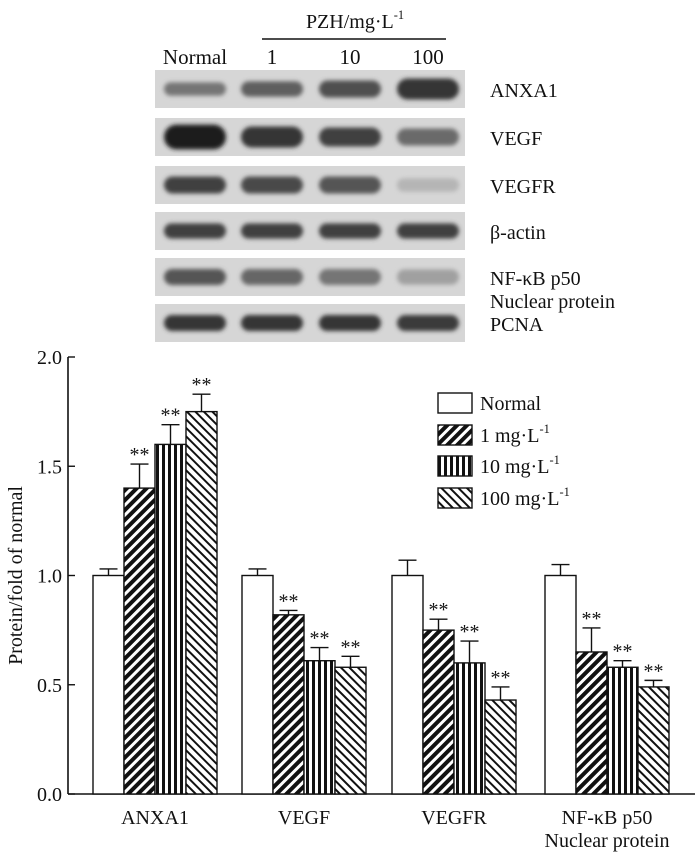 The height and width of the screenshot is (854, 700). I want to click on blot-row-sublabel: Nuclear protein, so click(552, 302).